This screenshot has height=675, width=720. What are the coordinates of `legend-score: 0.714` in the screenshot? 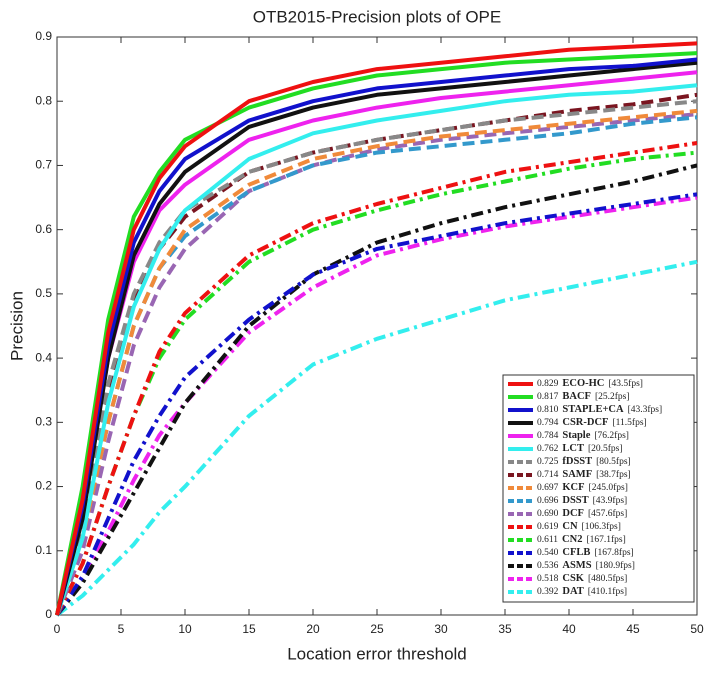 It's located at (548, 475).